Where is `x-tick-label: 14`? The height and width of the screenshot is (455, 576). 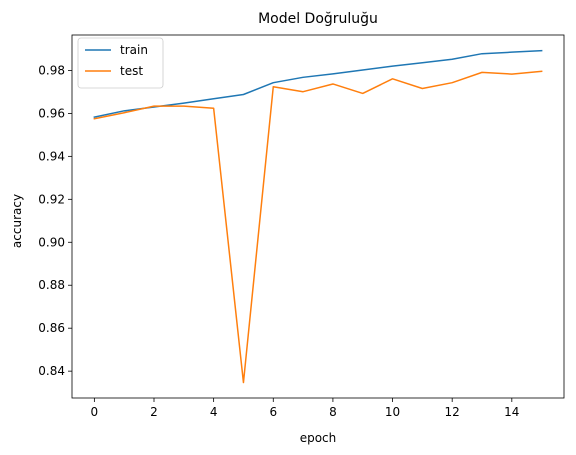 x-tick-label: 14 is located at coordinates (511, 412).